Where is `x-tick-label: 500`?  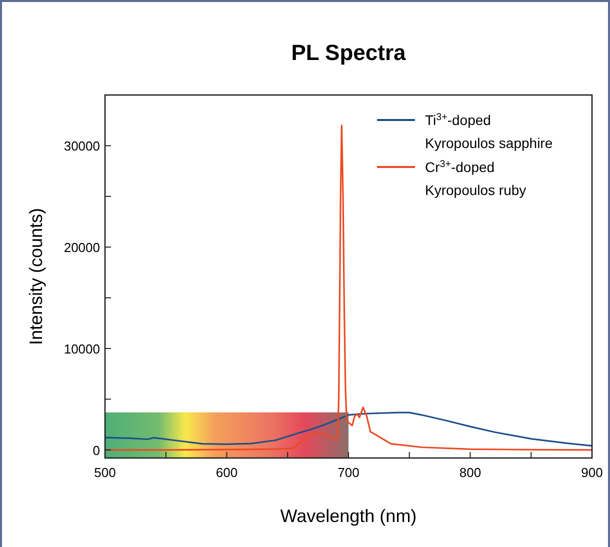 x-tick-label: 500 is located at coordinates (105, 472).